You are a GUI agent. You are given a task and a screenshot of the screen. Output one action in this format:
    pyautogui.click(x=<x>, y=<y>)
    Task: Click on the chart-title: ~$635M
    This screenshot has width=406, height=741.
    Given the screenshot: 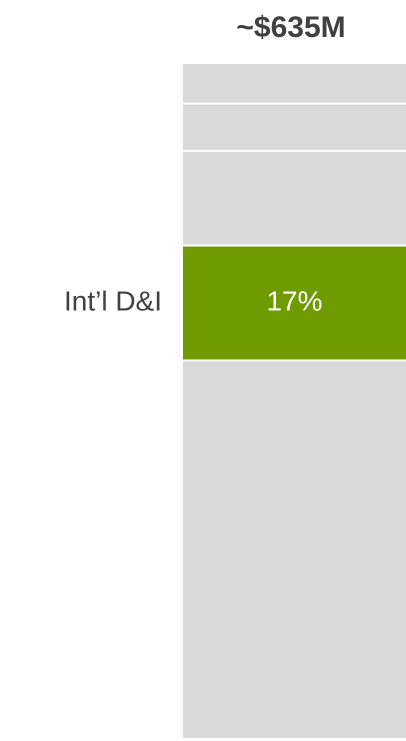 What is the action you would take?
    pyautogui.click(x=290, y=27)
    